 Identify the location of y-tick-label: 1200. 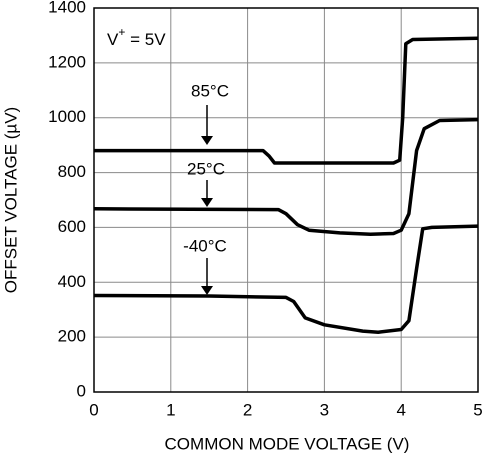
(67, 61).